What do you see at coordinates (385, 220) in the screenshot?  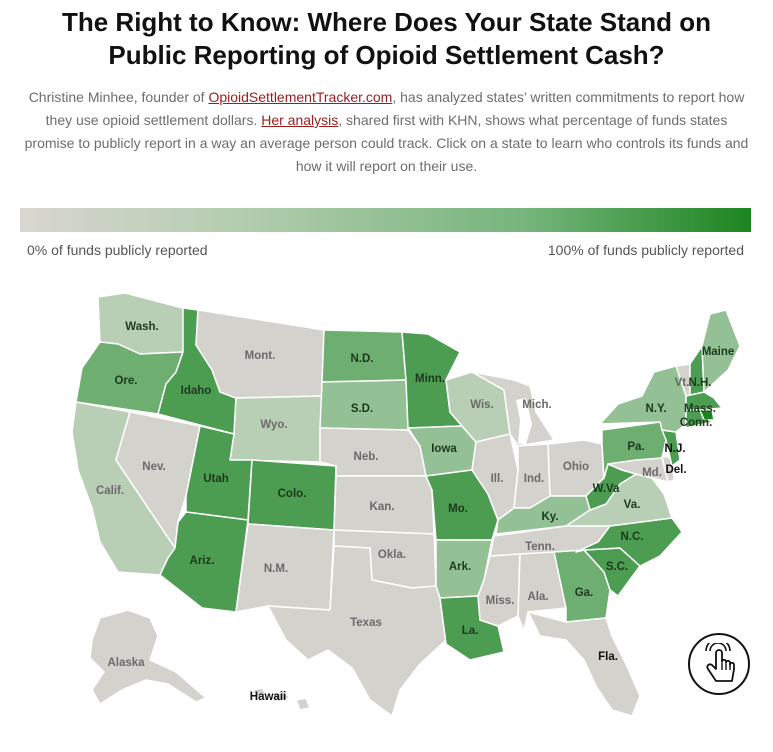 I see `legend-gradient-bar` at bounding box center [385, 220].